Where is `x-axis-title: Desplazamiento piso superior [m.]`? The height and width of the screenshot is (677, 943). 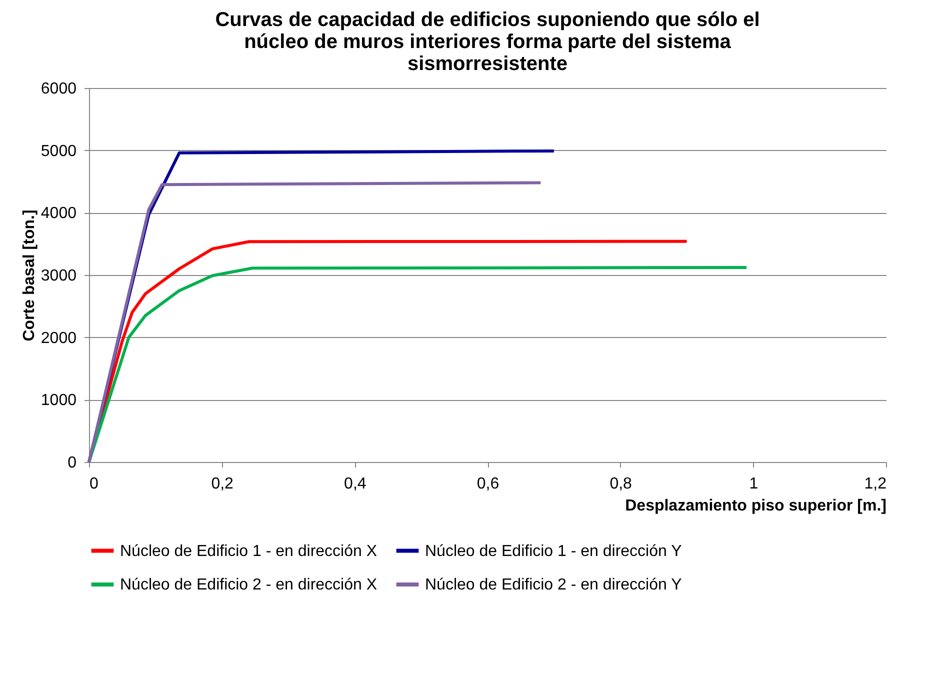
x-axis-title: Desplazamiento piso superior [m.] is located at coordinates (755, 506).